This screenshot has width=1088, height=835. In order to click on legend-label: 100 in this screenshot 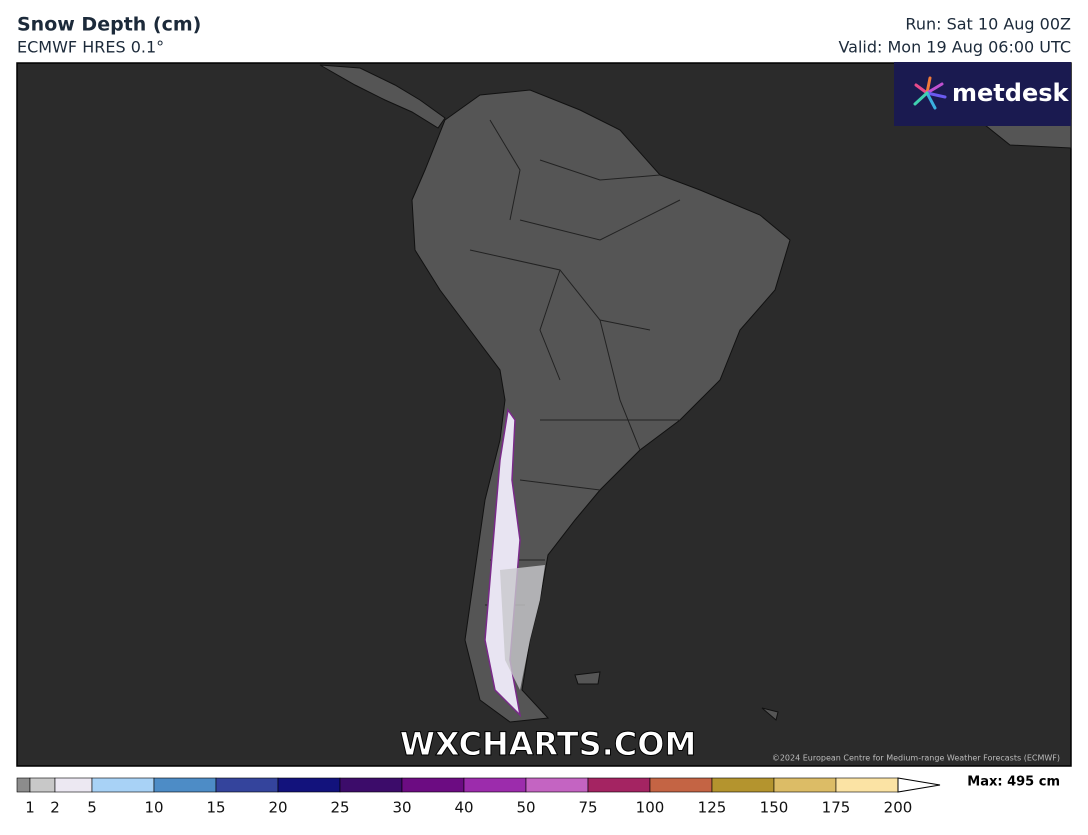, I will do `click(650, 808)`.